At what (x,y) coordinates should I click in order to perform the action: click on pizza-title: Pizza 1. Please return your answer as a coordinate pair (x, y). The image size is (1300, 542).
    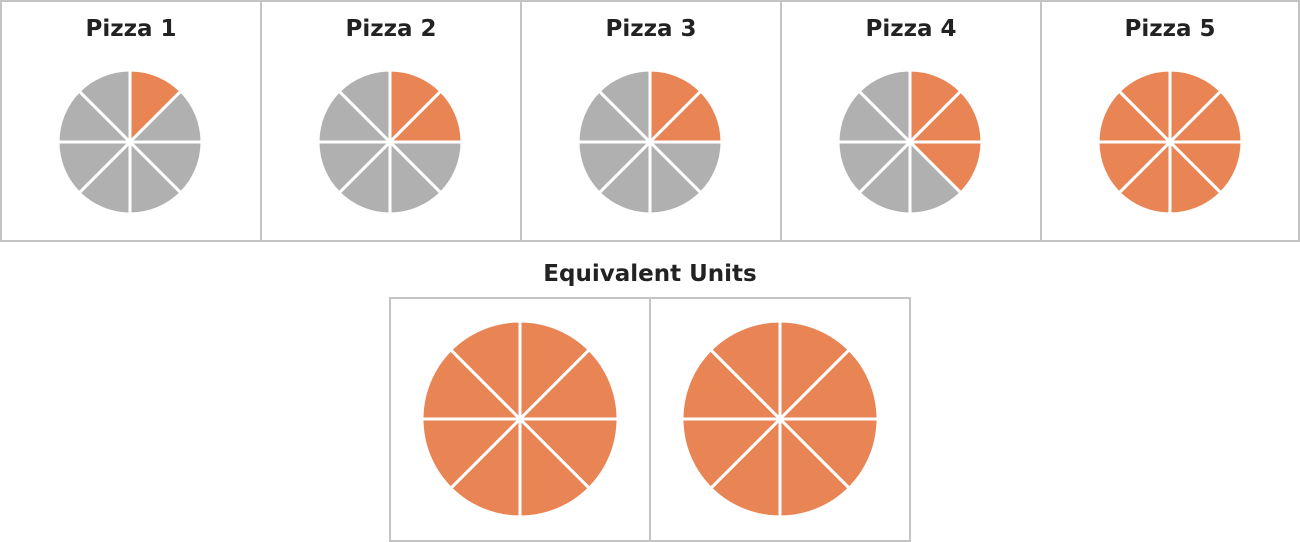
    Looking at the image, I should click on (131, 29).